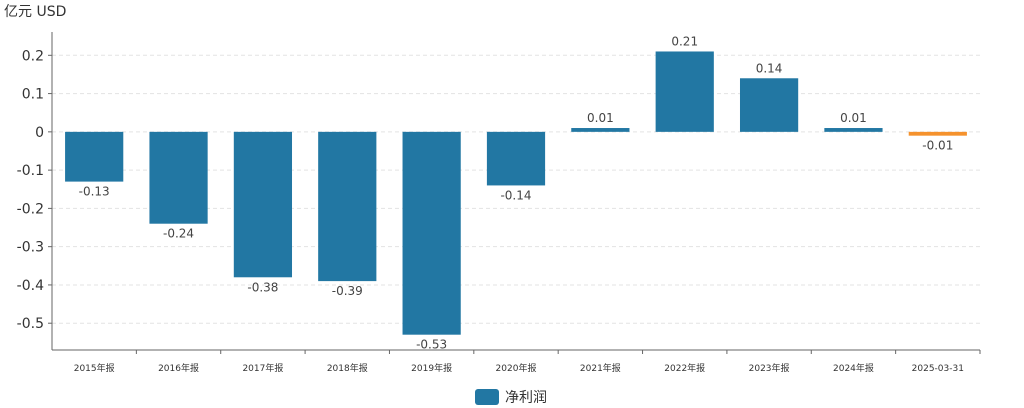  I want to click on bar-value-label: 0.14, so click(769, 68).